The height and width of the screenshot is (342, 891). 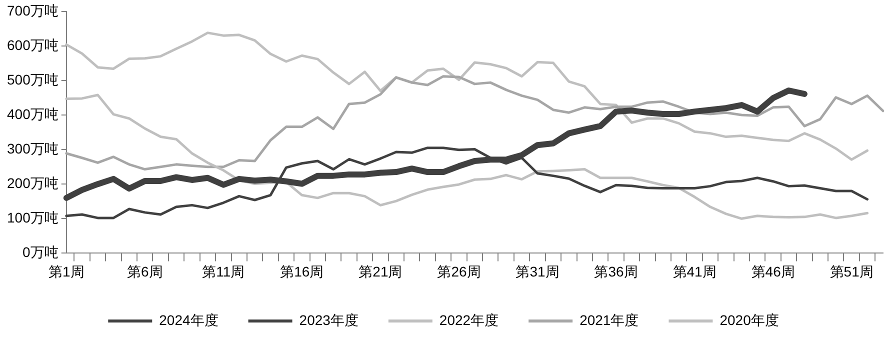 I want to click on y-tick-label: 400万吨, so click(x=32, y=114).